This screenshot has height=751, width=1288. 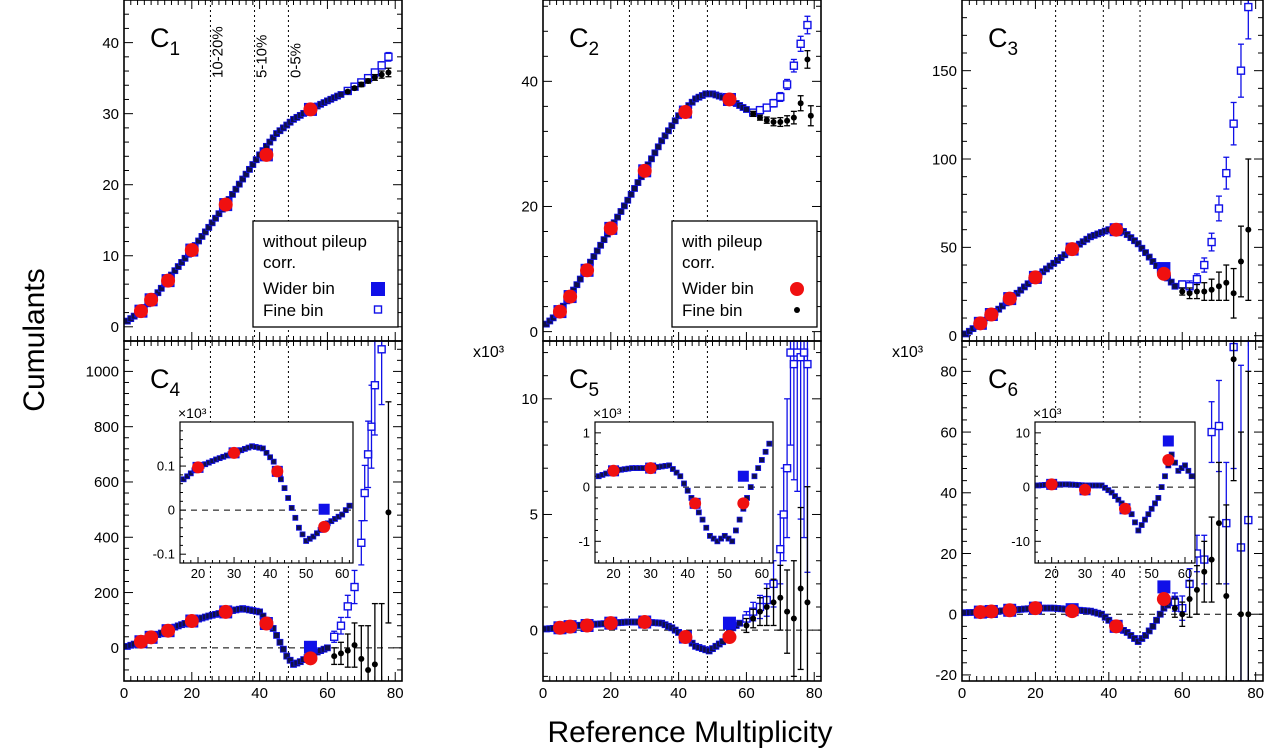 I want to click on legend-wider-marker, so click(x=797, y=289).